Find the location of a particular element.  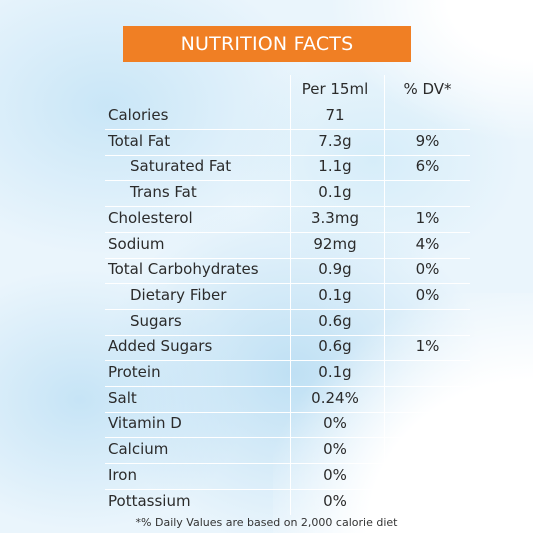

nutrient-amount: 92mg is located at coordinates (335, 243).